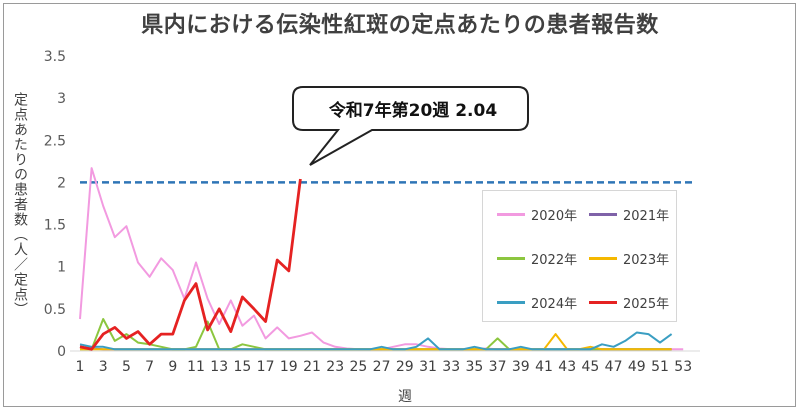  I want to click on legend: 2020年 2021年 2022年 2023年 2024年 2025年, so click(579, 256).